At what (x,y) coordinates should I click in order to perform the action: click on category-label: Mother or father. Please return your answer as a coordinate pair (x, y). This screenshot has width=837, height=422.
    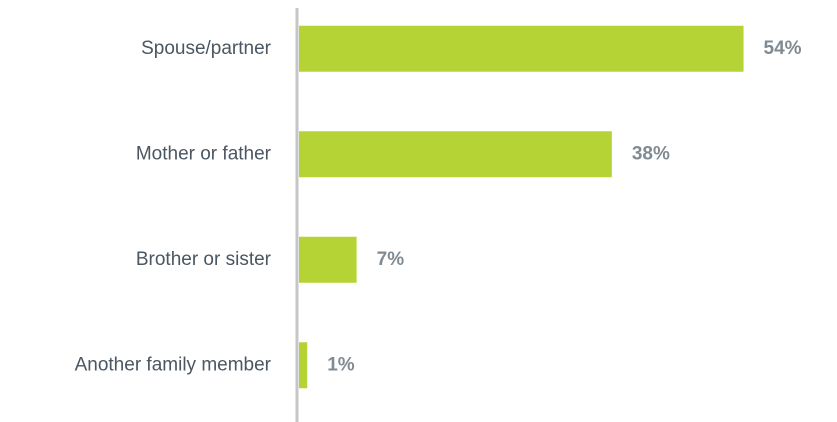
    Looking at the image, I should click on (204, 153).